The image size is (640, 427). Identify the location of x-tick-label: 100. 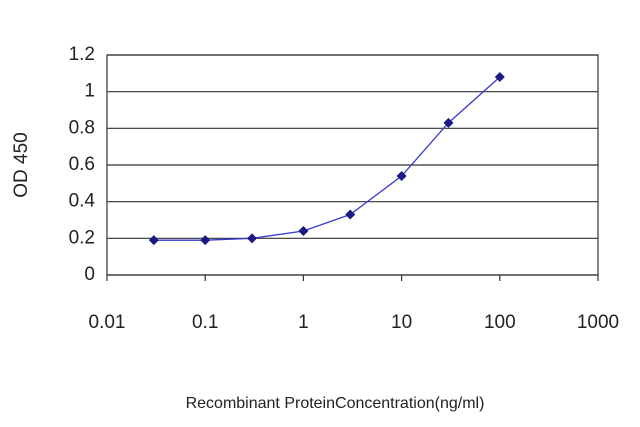
(500, 322).